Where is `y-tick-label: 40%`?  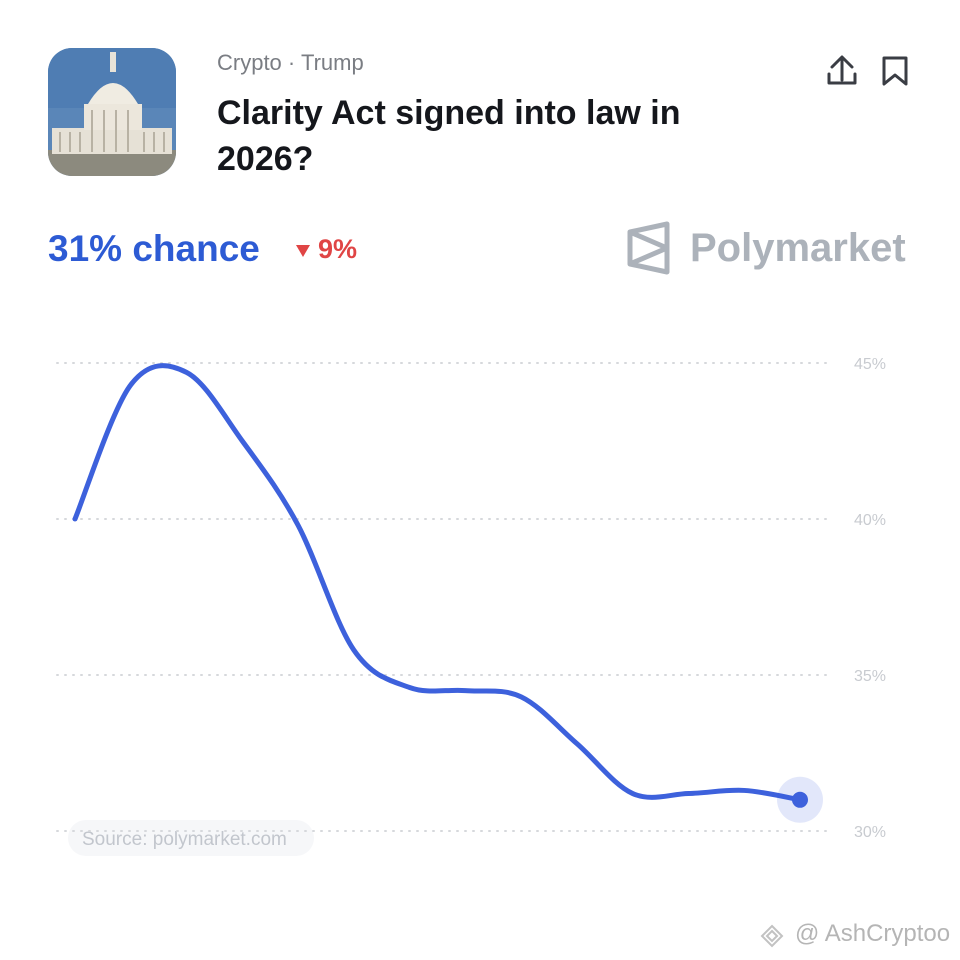
y-tick-label: 40% is located at coordinates (870, 520).